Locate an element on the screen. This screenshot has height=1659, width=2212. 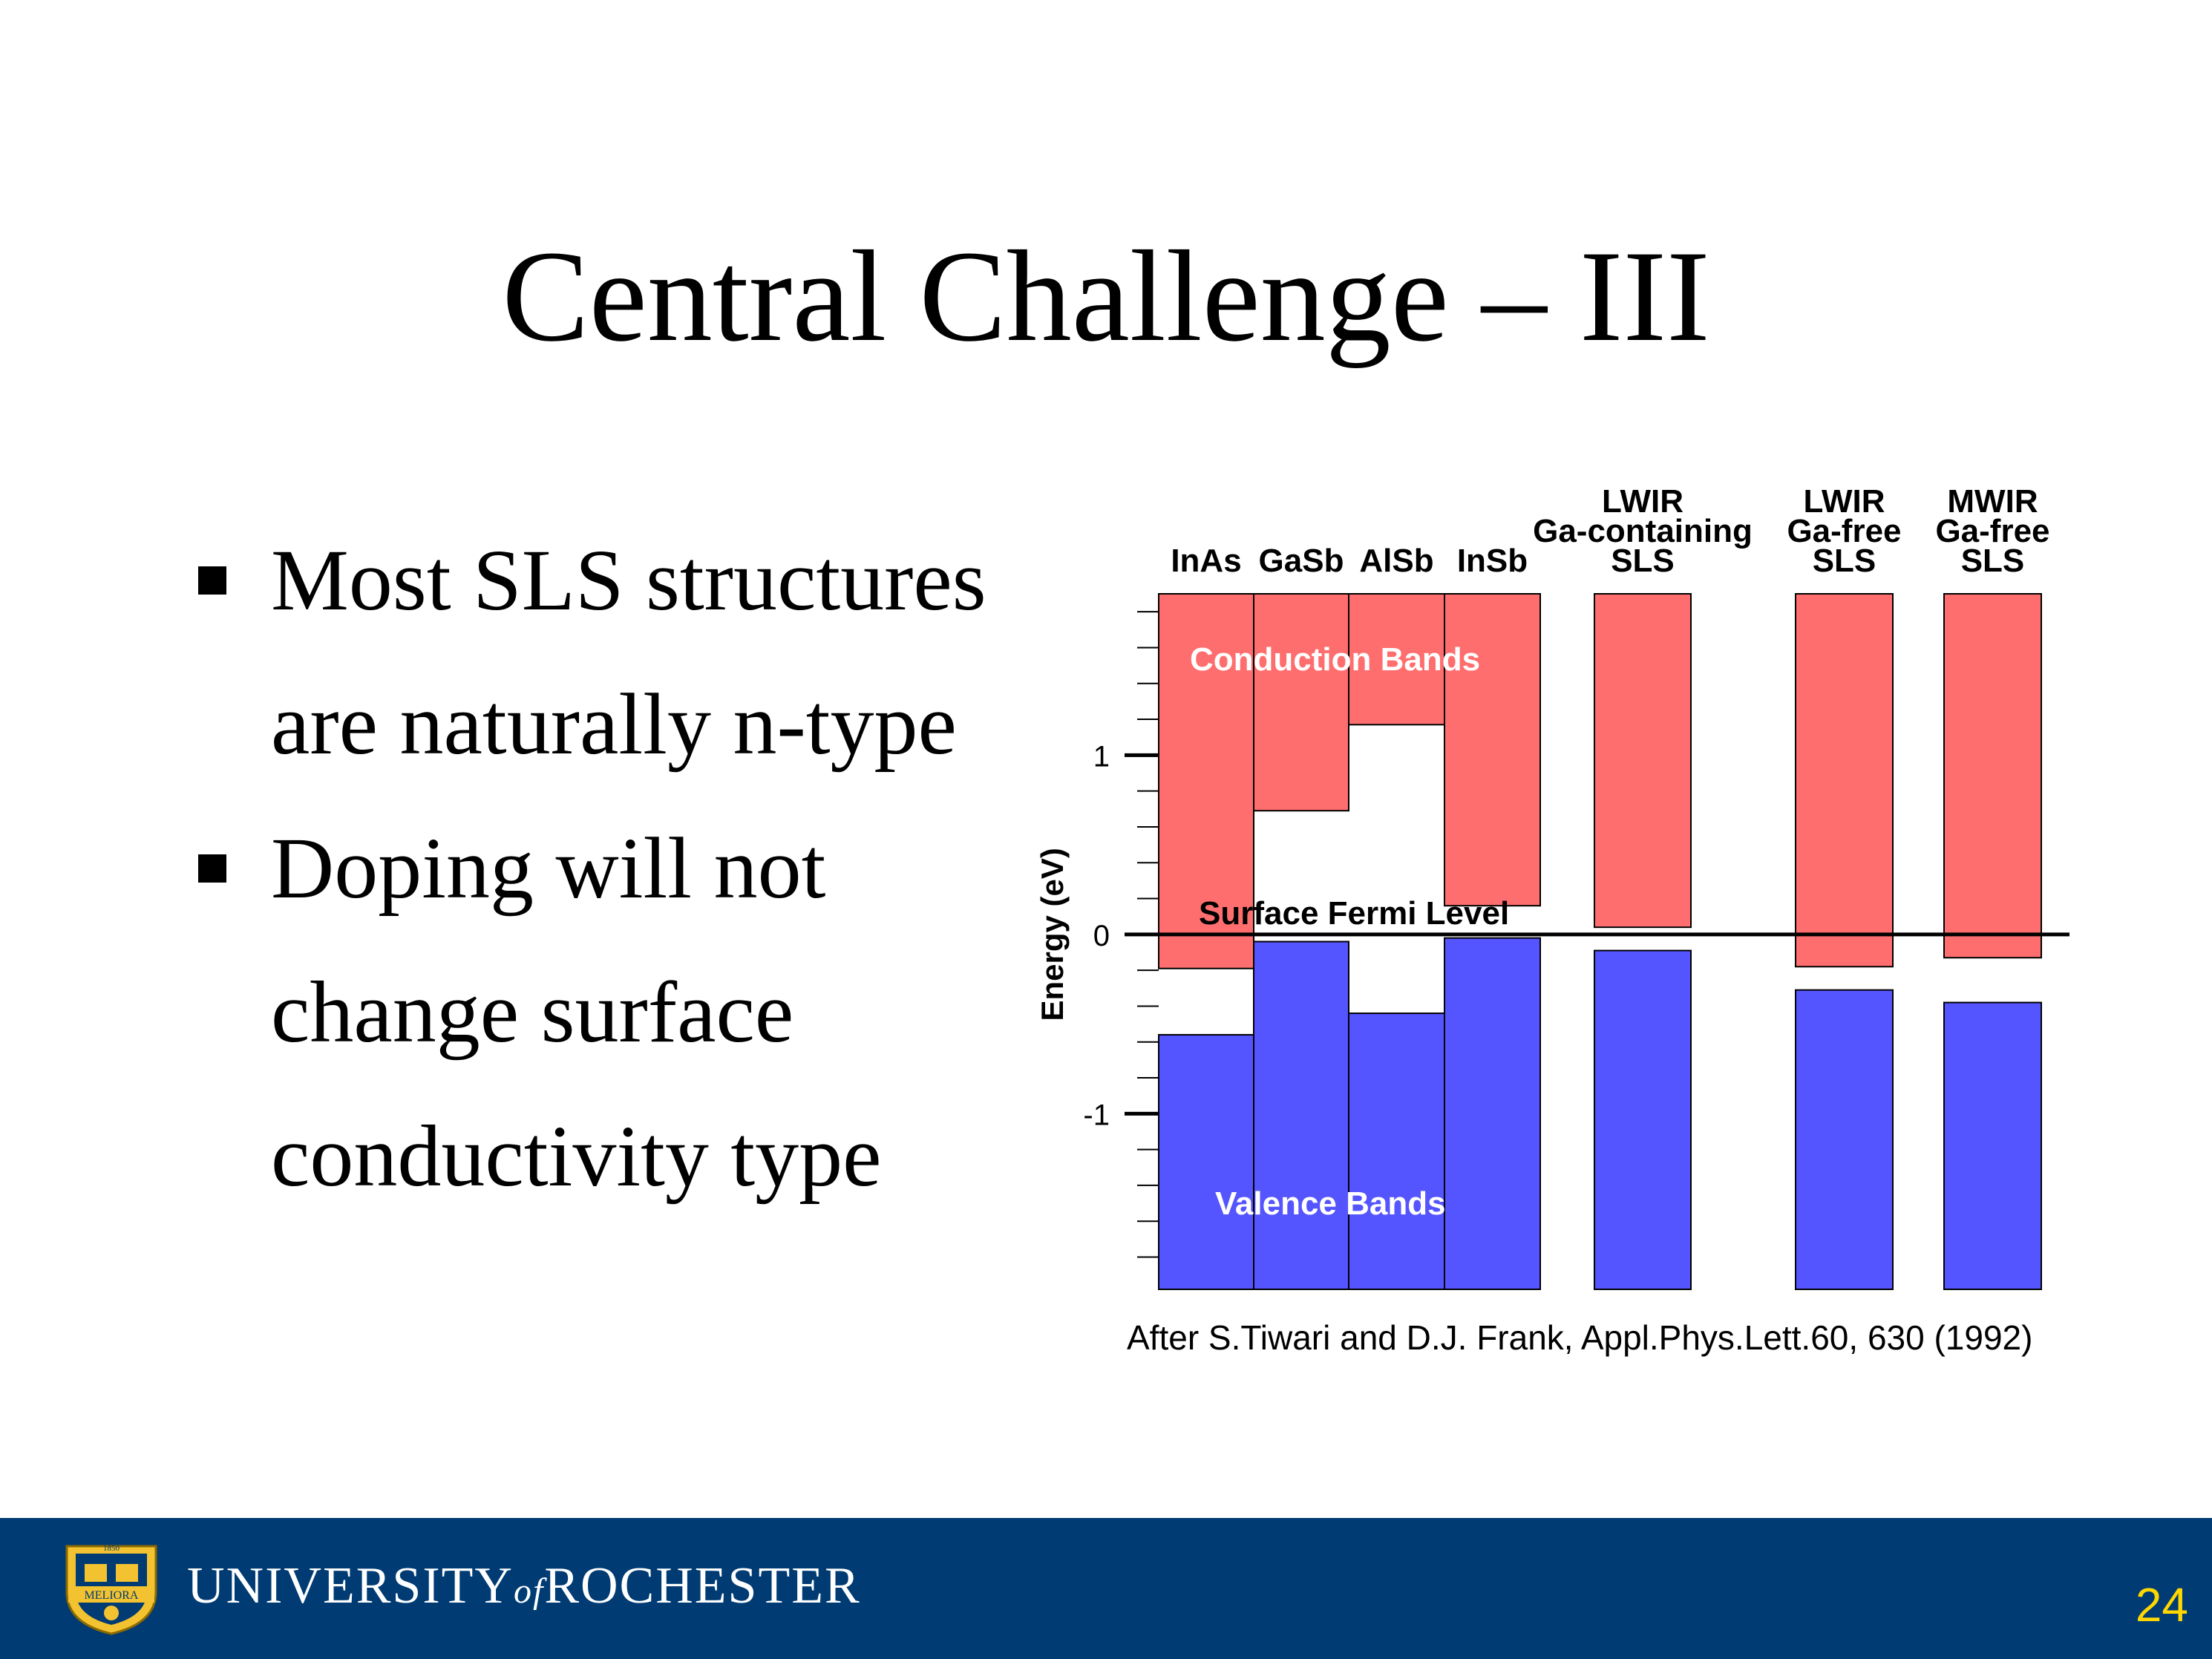
material-label: Ga-containing is located at coordinates (1643, 531).